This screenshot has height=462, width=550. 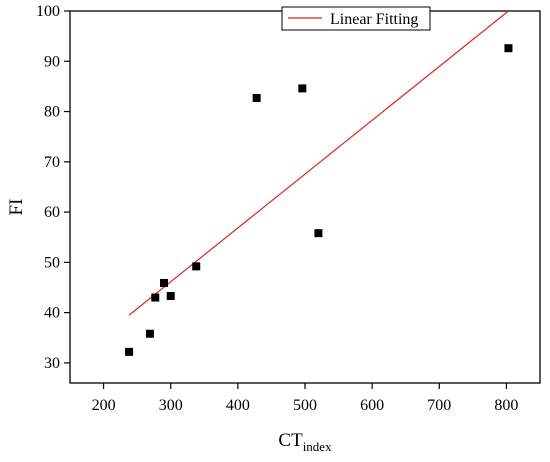 What do you see at coordinates (171, 405) in the screenshot?
I see `x-tick-label: 300` at bounding box center [171, 405].